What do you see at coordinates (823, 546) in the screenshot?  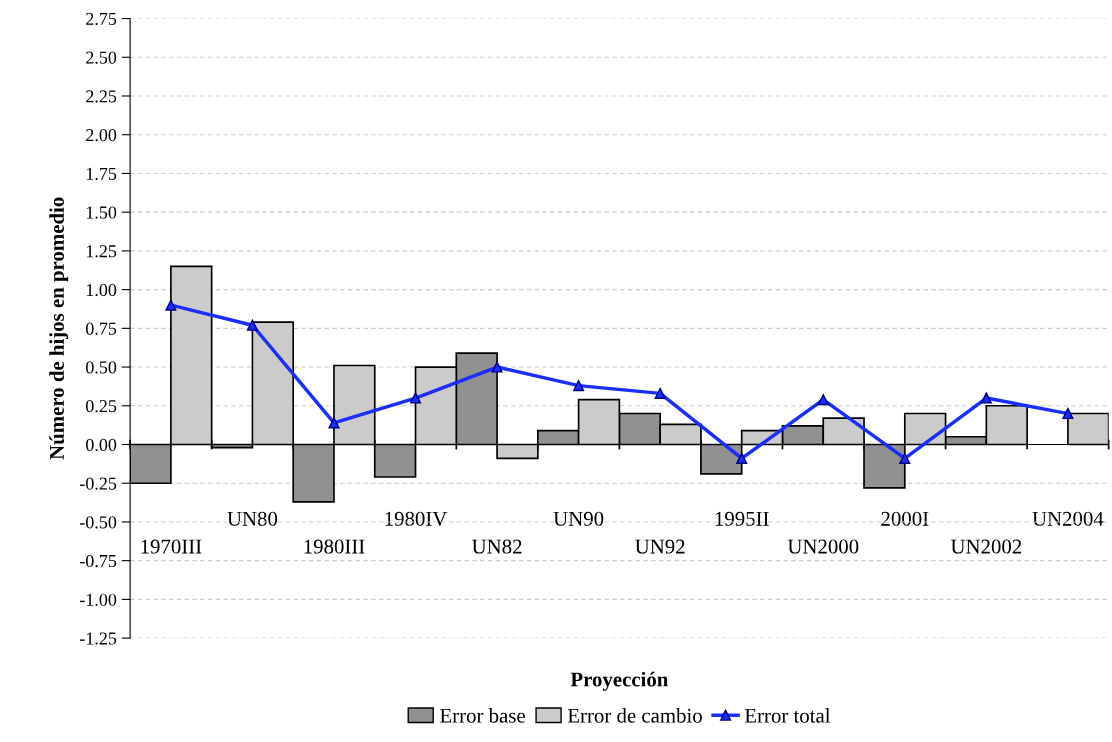 I see `x-tick-label: UN2000` at bounding box center [823, 546].